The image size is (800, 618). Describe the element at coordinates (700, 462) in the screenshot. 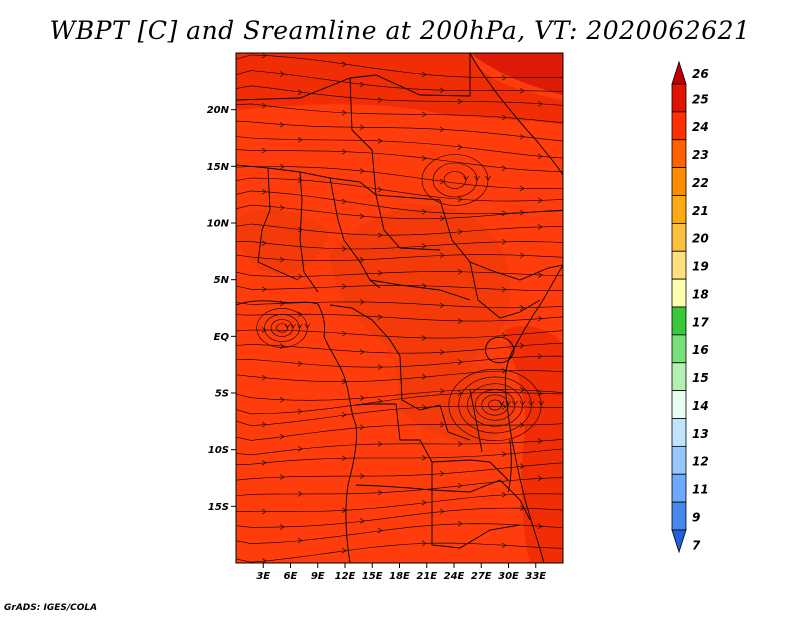

I see `colorbar-label: 12` at that location.